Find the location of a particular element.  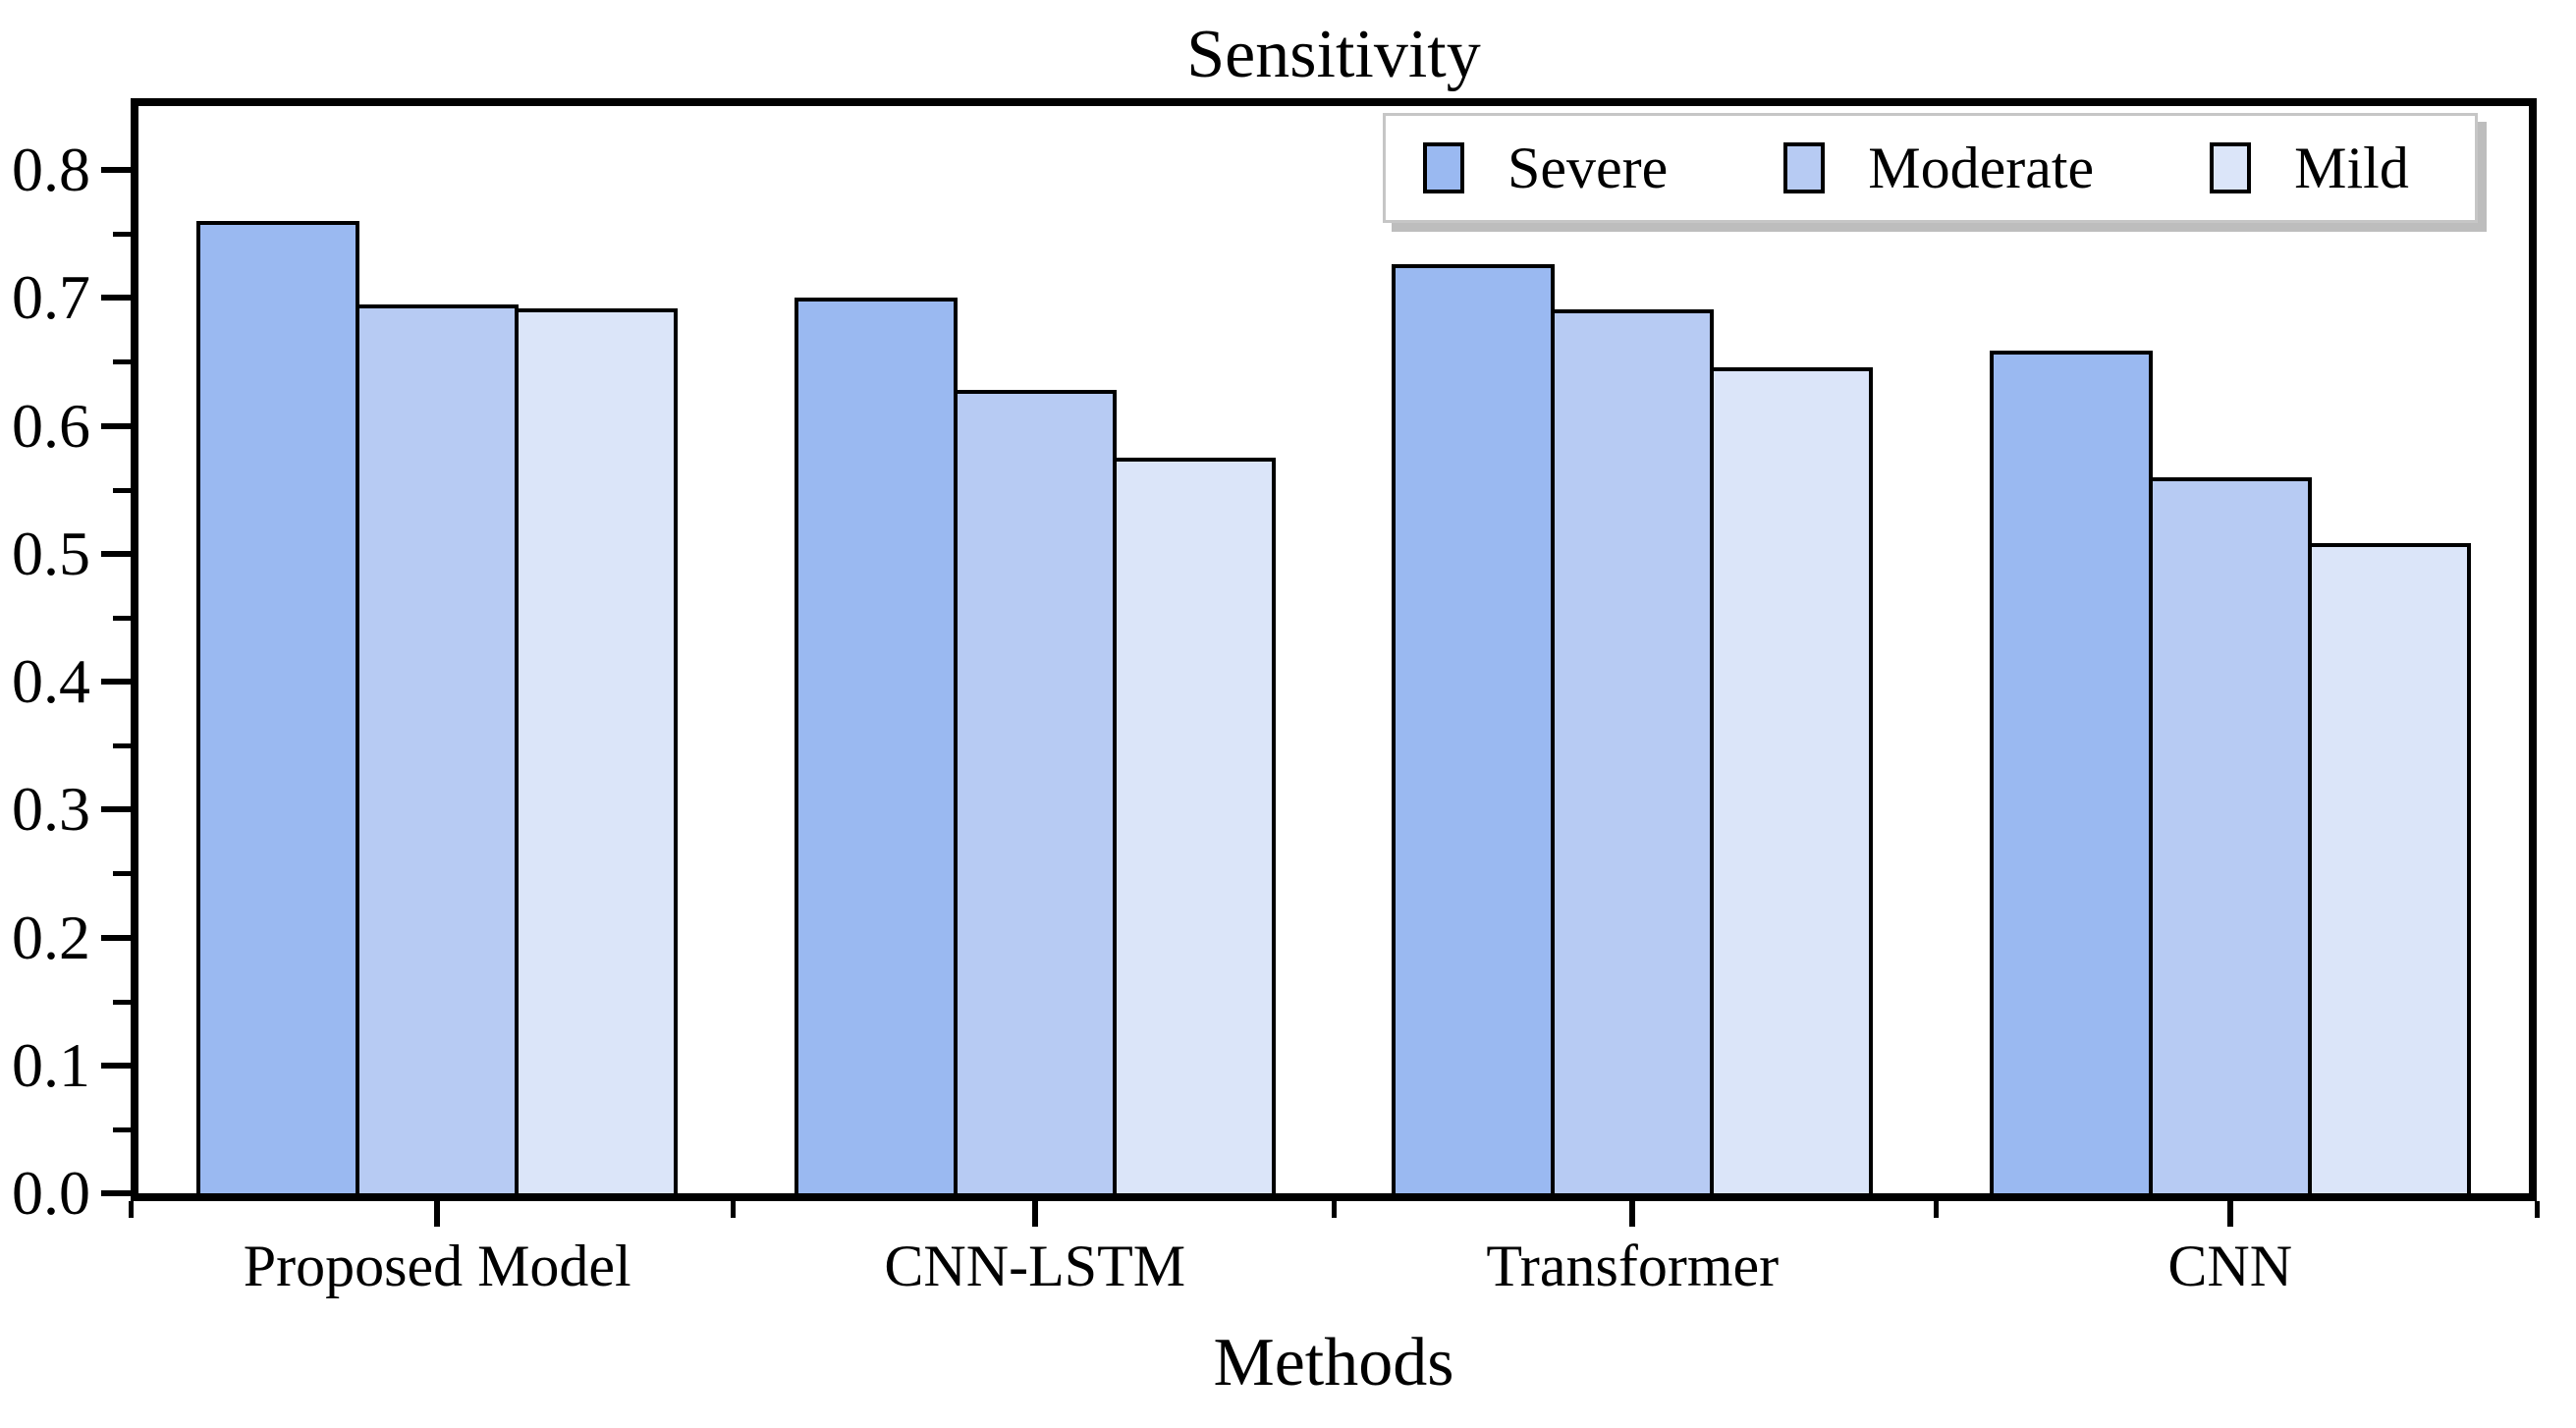

legend-swatch-moderate is located at coordinates (1804, 167).